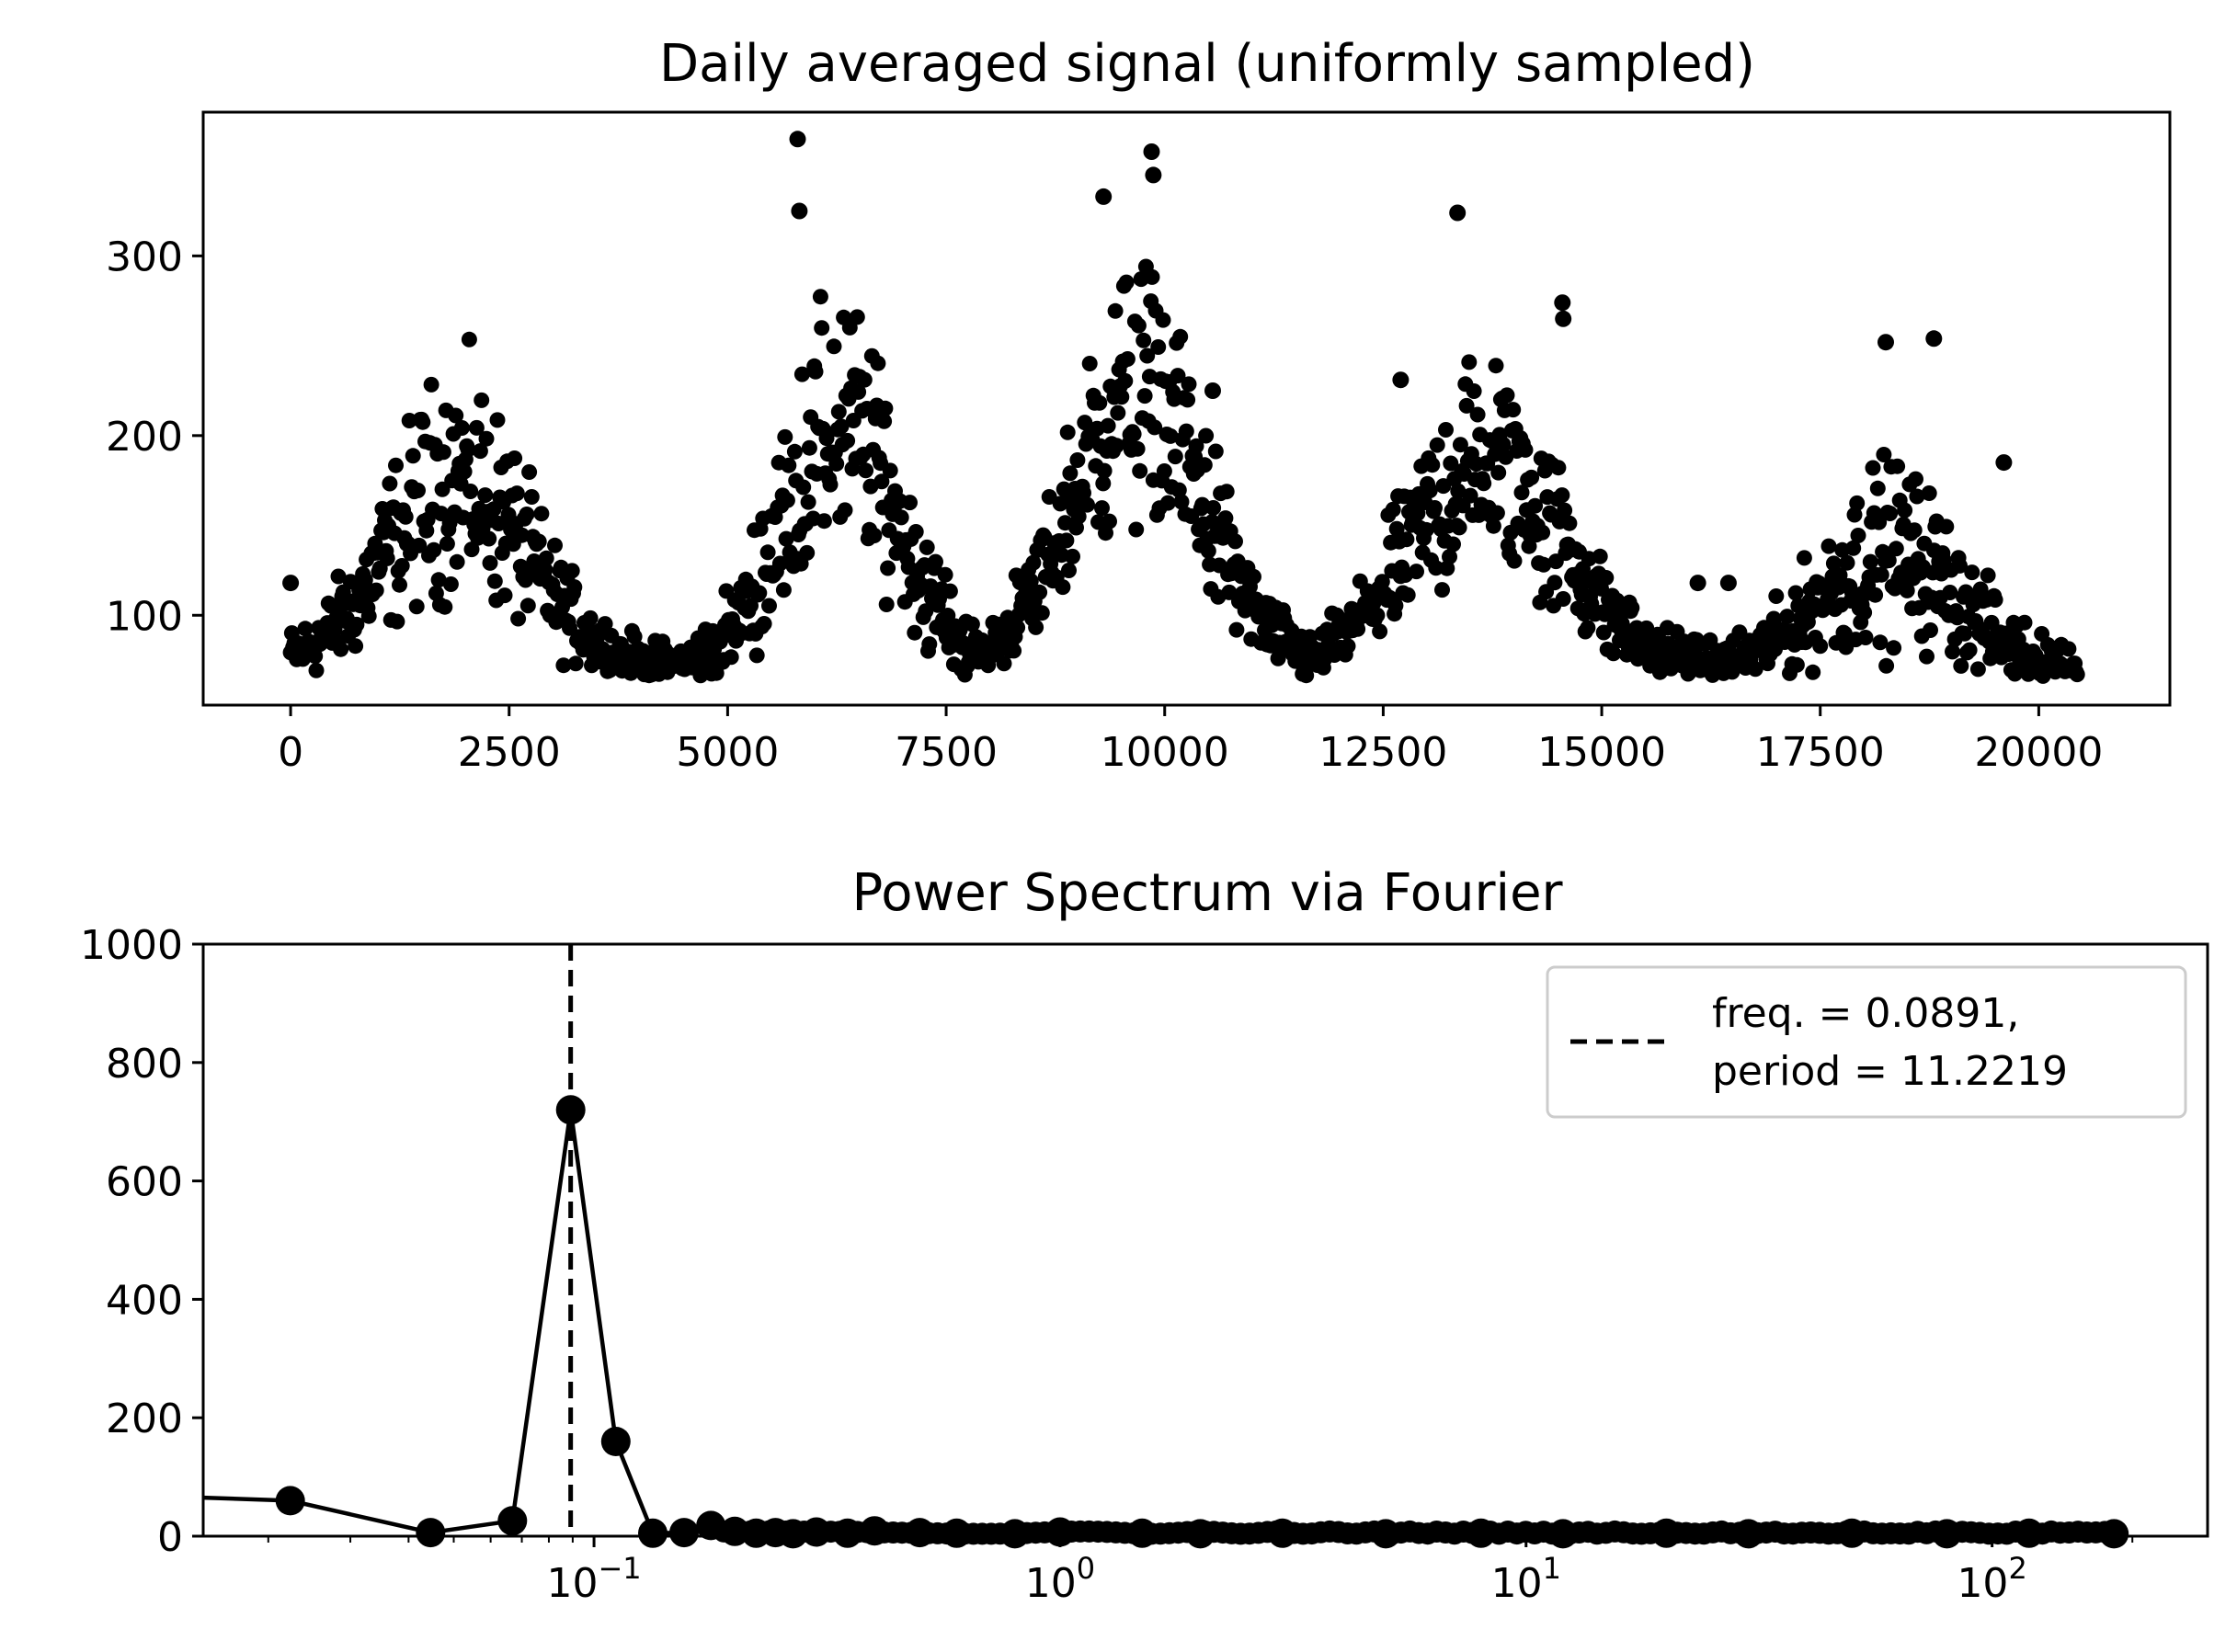  Describe the element at coordinates (290, 753) in the screenshot. I see `signal-x-tick-label: 0` at that location.